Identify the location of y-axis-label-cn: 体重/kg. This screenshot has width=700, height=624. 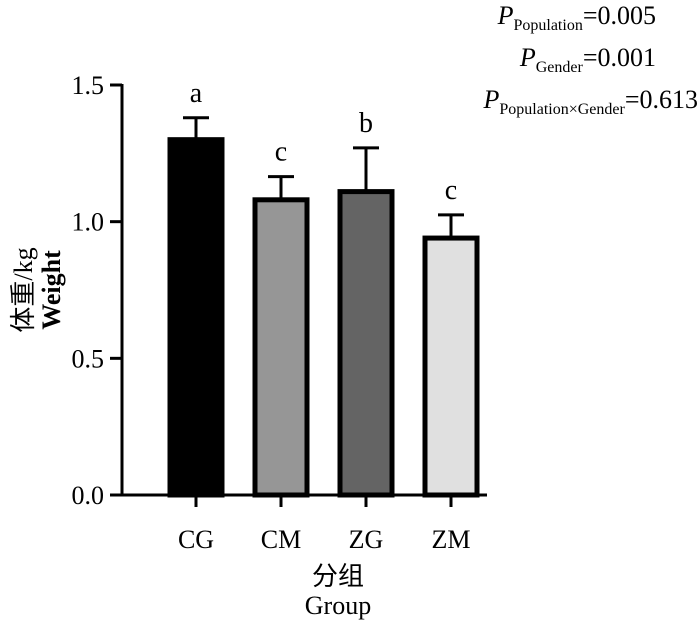
(23, 289).